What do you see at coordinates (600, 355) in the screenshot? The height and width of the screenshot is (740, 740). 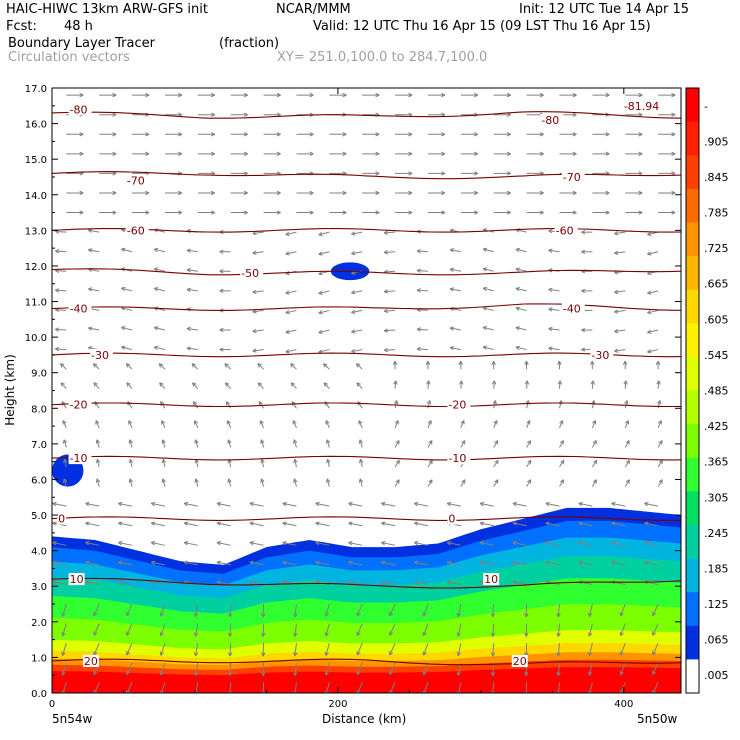 I see `contour-label: -30` at bounding box center [600, 355].